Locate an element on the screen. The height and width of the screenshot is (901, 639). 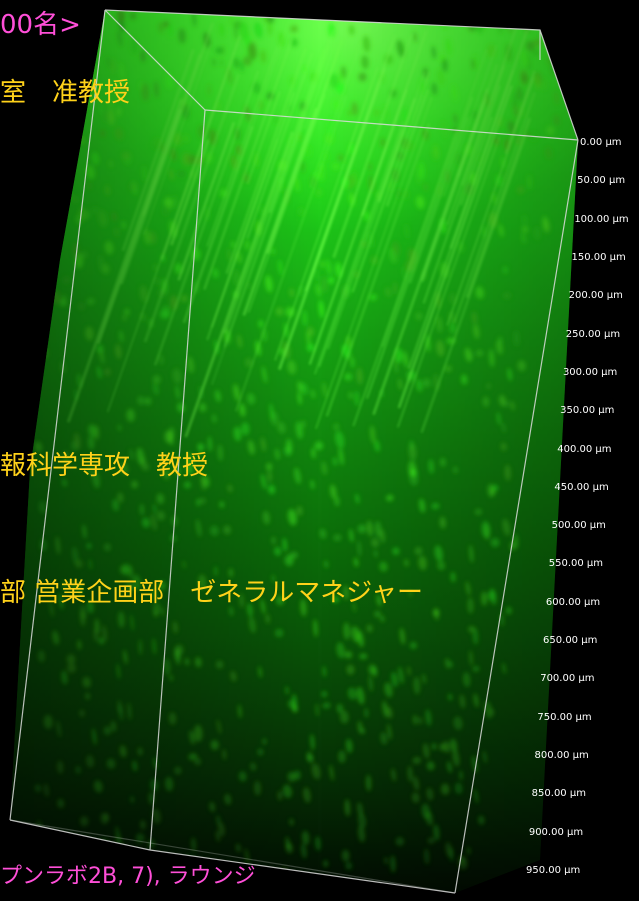
depth-scale-label: 950.00 µm is located at coordinates (553, 870).